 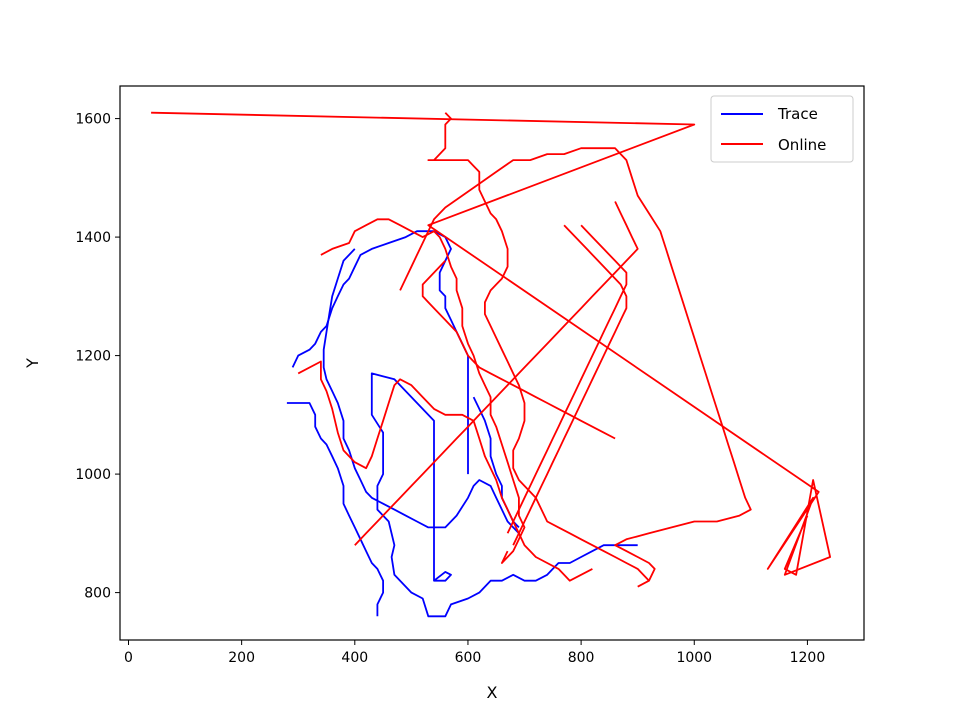 What do you see at coordinates (93, 475) in the screenshot?
I see `y-tick-label: 1000` at bounding box center [93, 475].